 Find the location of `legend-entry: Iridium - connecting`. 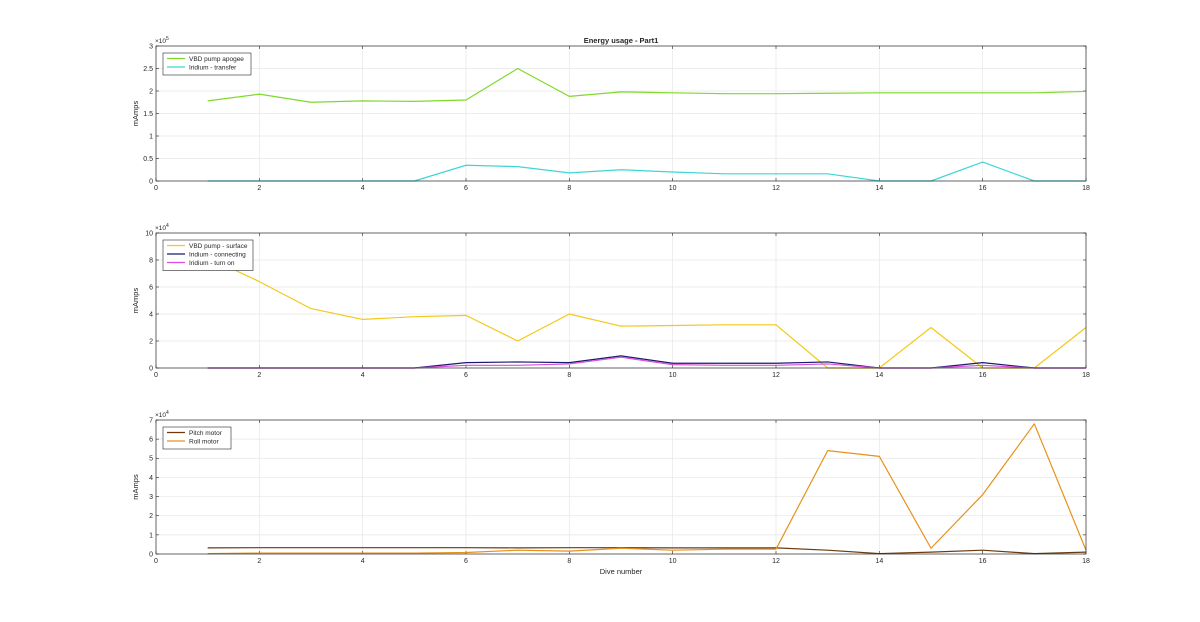

legend-entry: Iridium - connecting is located at coordinates (217, 254).